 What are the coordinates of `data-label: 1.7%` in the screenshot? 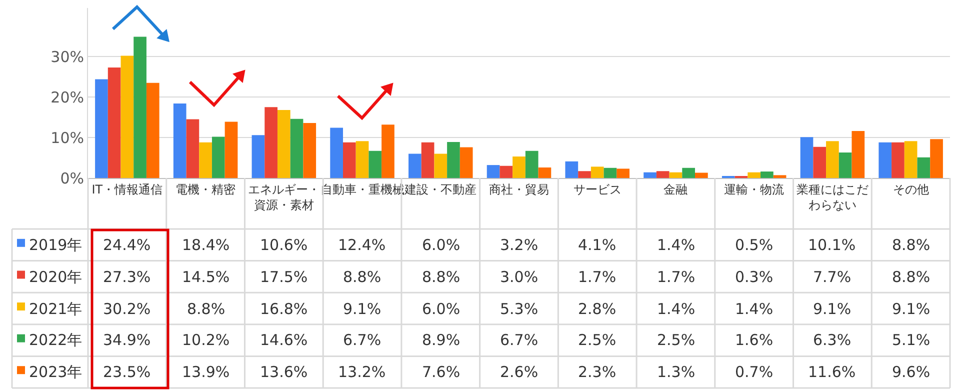 It's located at (597, 277).